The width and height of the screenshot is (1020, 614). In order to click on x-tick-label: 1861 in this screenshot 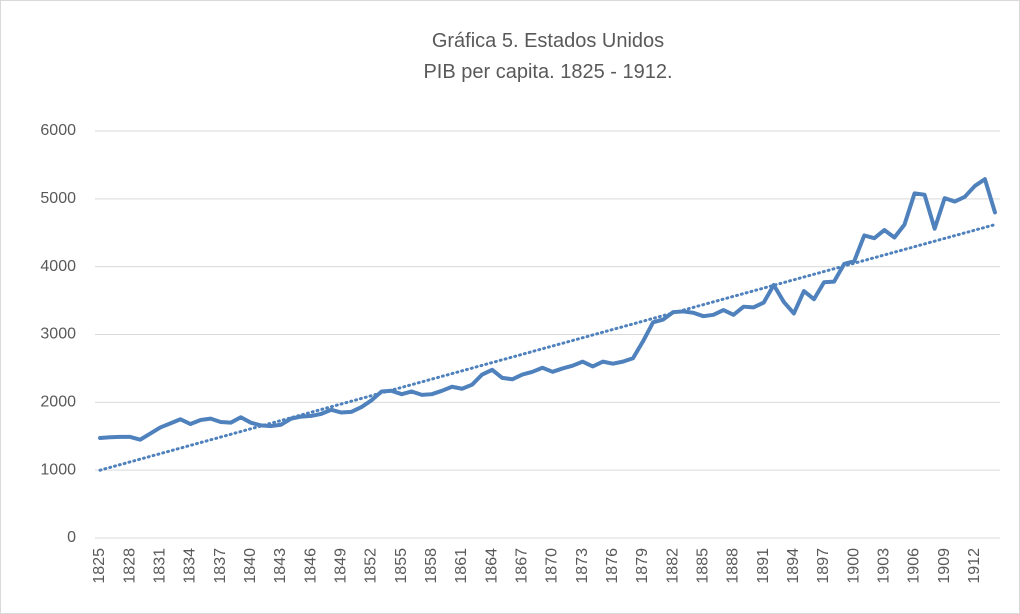, I will do `click(461, 566)`.